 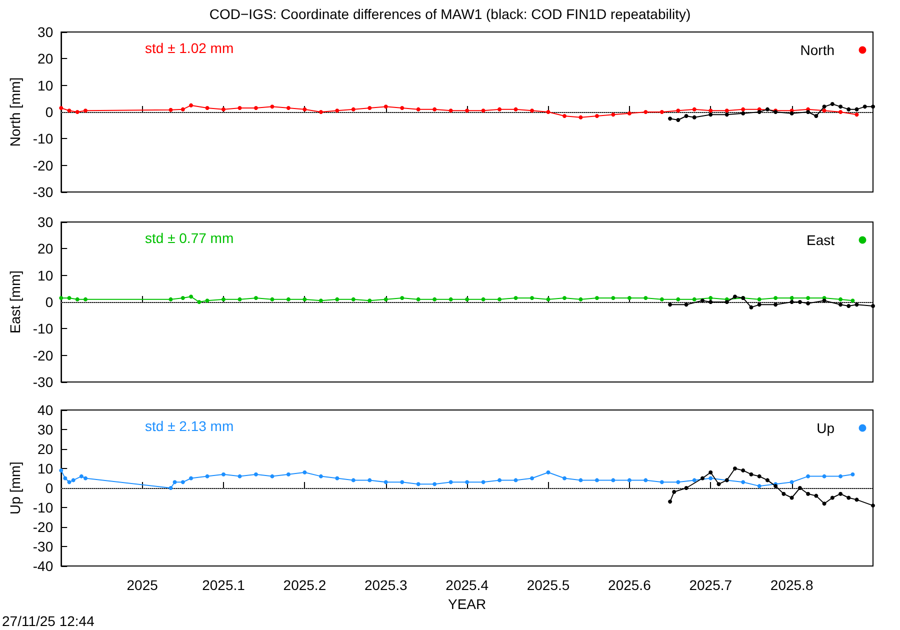 I want to click on annotation: std ± 1.02 mm, so click(x=189, y=48).